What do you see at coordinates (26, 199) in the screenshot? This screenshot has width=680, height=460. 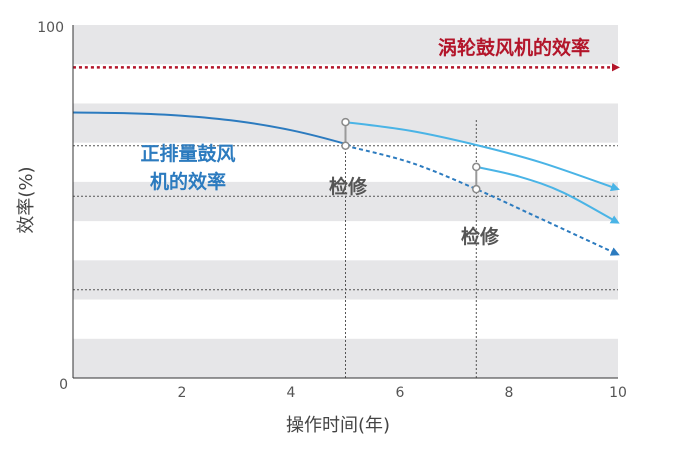 I see `y-axis-title: 效率(%)` at bounding box center [26, 199].